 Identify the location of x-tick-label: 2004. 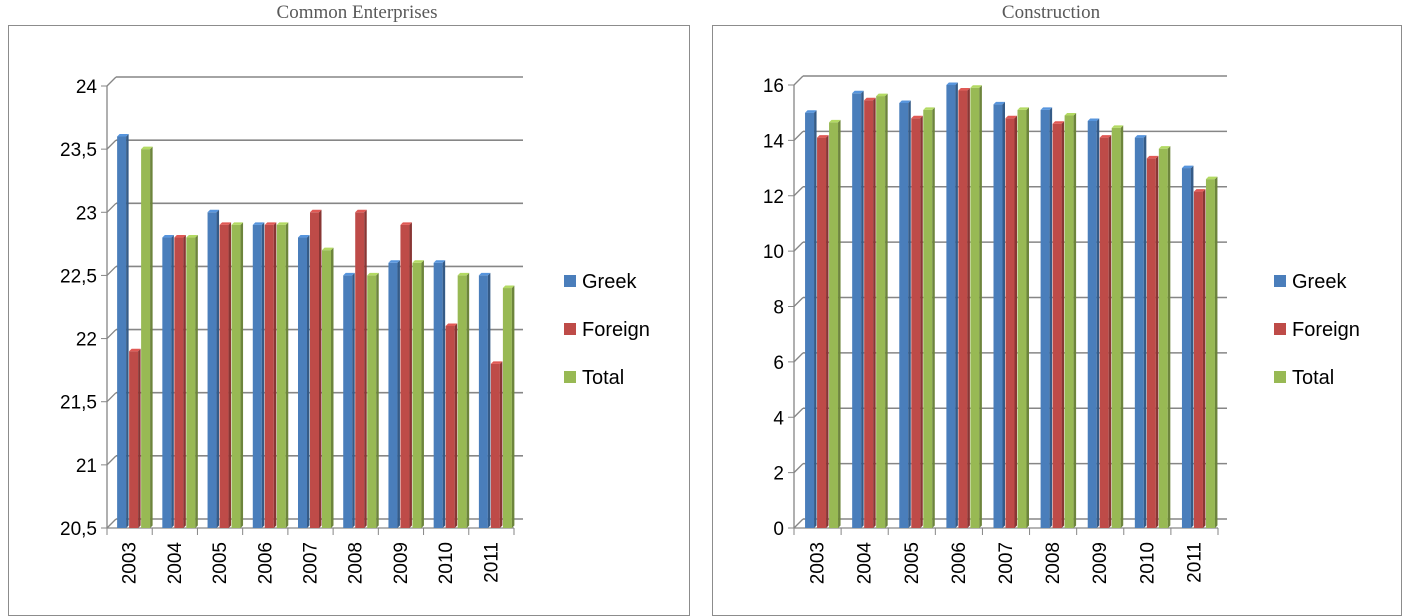
(175, 563).